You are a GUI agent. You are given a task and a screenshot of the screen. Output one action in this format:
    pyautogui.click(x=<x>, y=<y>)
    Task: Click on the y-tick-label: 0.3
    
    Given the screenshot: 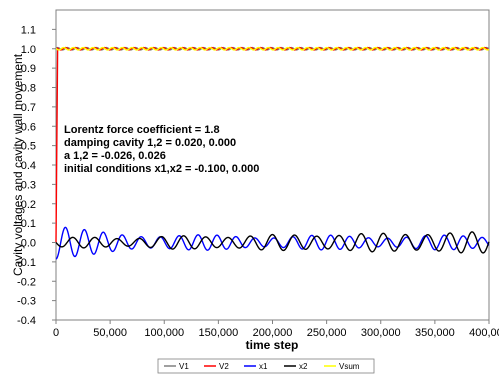 What is the action you would take?
    pyautogui.click(x=28, y=185)
    